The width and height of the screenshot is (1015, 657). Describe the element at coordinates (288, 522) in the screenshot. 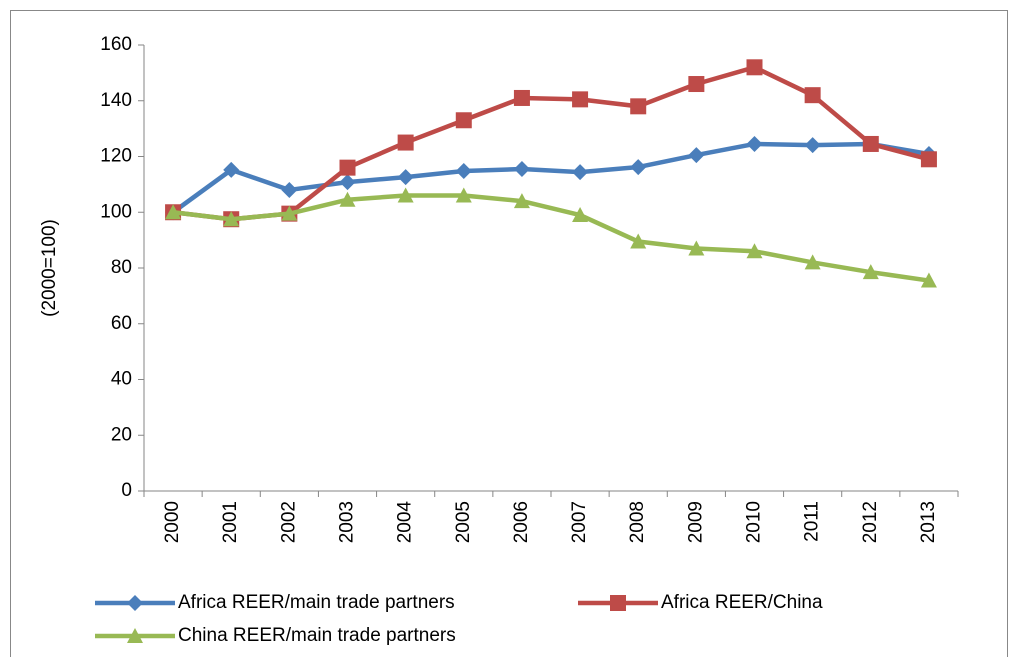

I see `x-tick-label: 2002` at that location.